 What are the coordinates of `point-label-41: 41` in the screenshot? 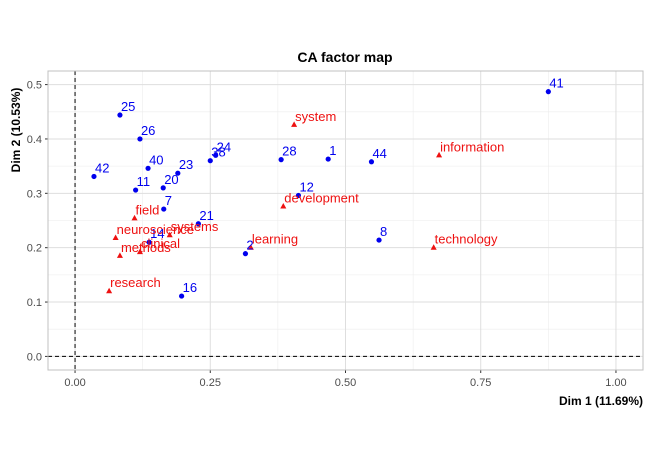 It's located at (556, 83).